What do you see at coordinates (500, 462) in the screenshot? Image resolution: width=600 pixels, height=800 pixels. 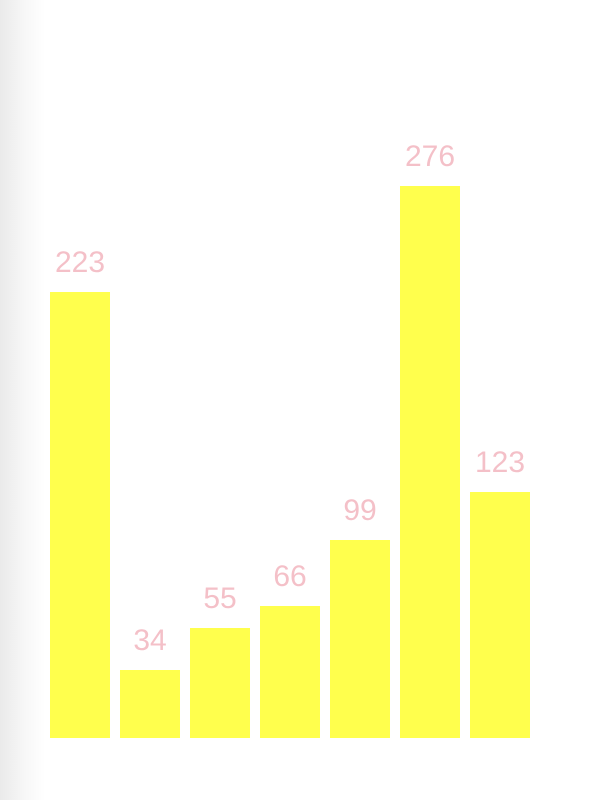 I see `bar-value-label-6: 123` at bounding box center [500, 462].